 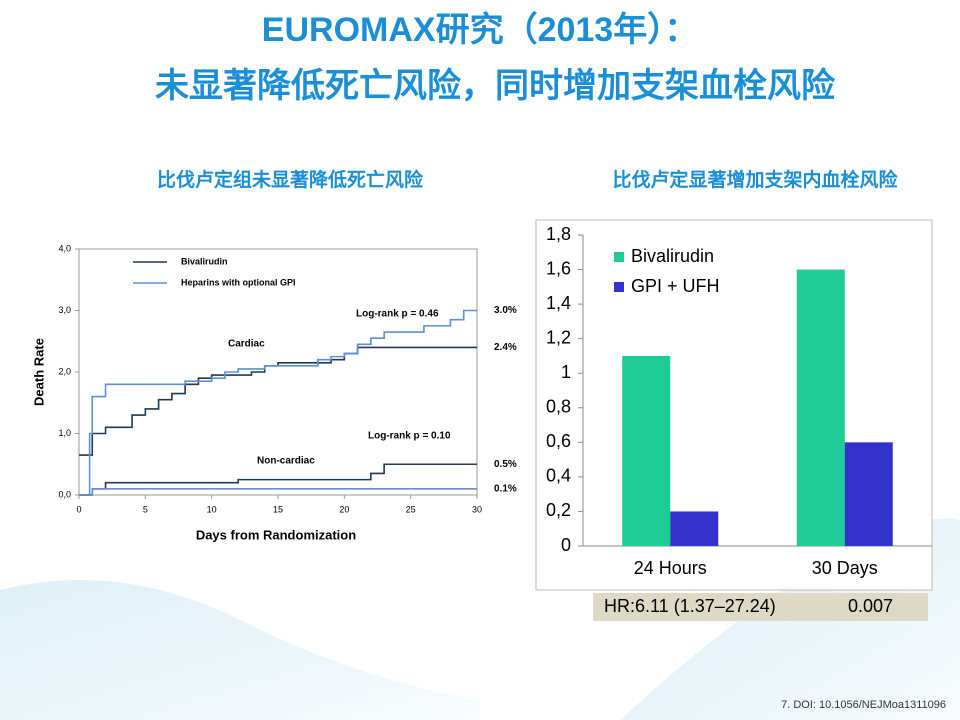 I want to click on end-label: 3.0%, so click(x=505, y=310).